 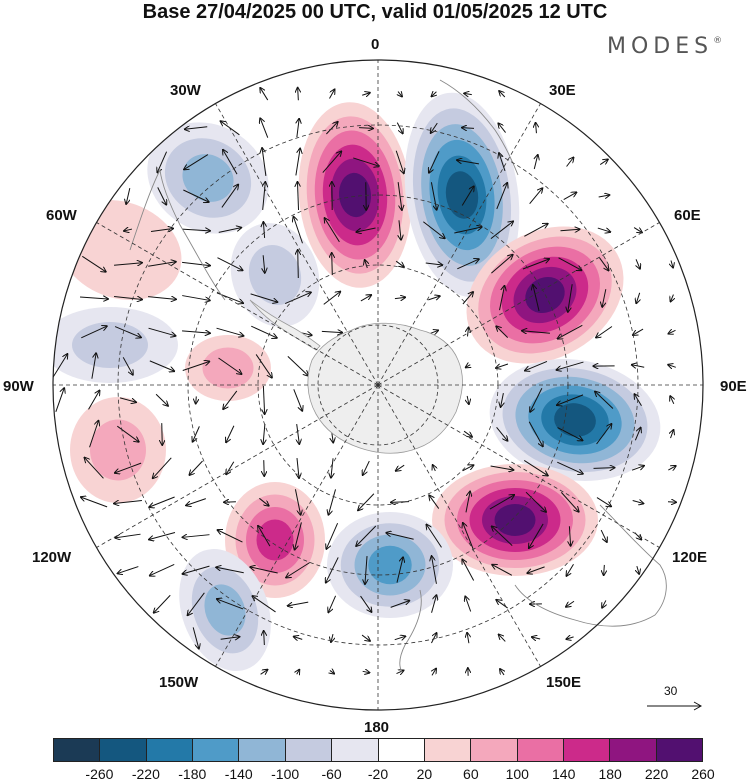 I want to click on lon-label-60e: 60E, so click(x=687, y=216).